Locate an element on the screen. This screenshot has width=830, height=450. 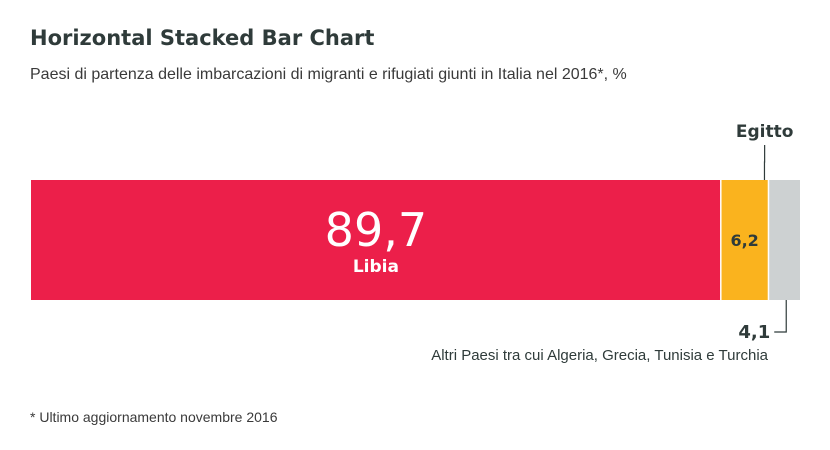
data-label-value-0: 89,7 is located at coordinates (376, 230).